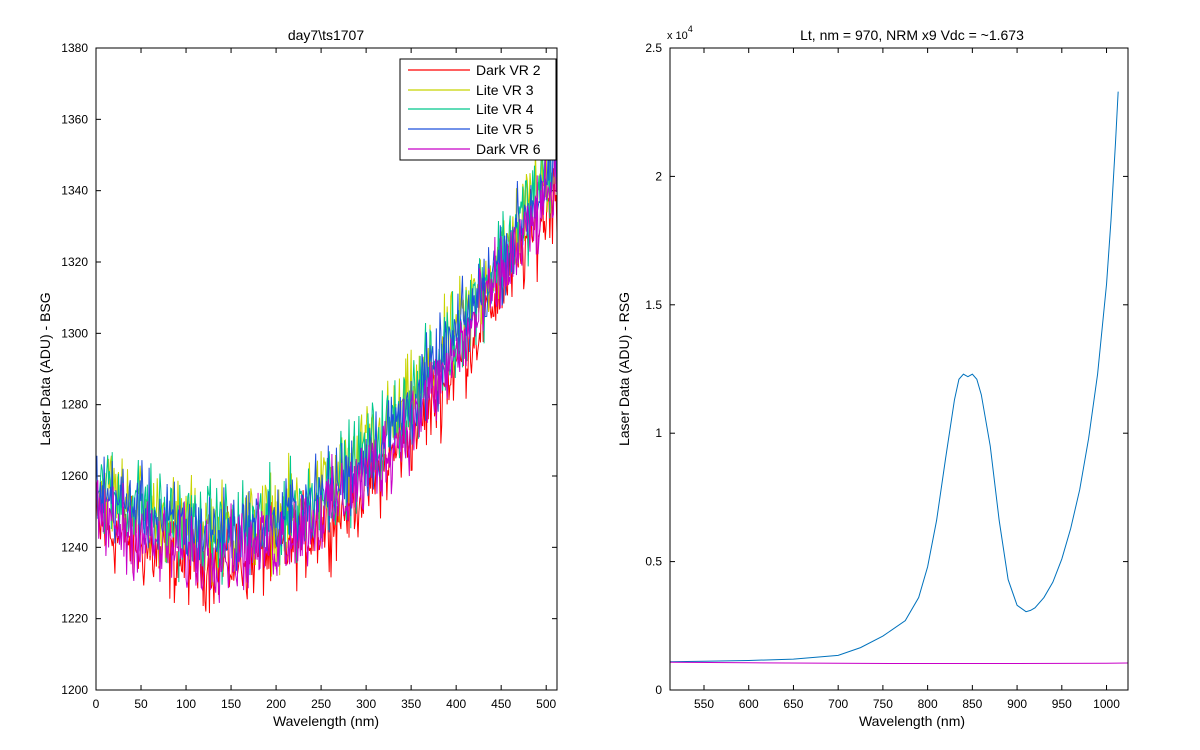 The height and width of the screenshot is (750, 1200). I want to click on multiplier-base: x 10, so click(677, 36).